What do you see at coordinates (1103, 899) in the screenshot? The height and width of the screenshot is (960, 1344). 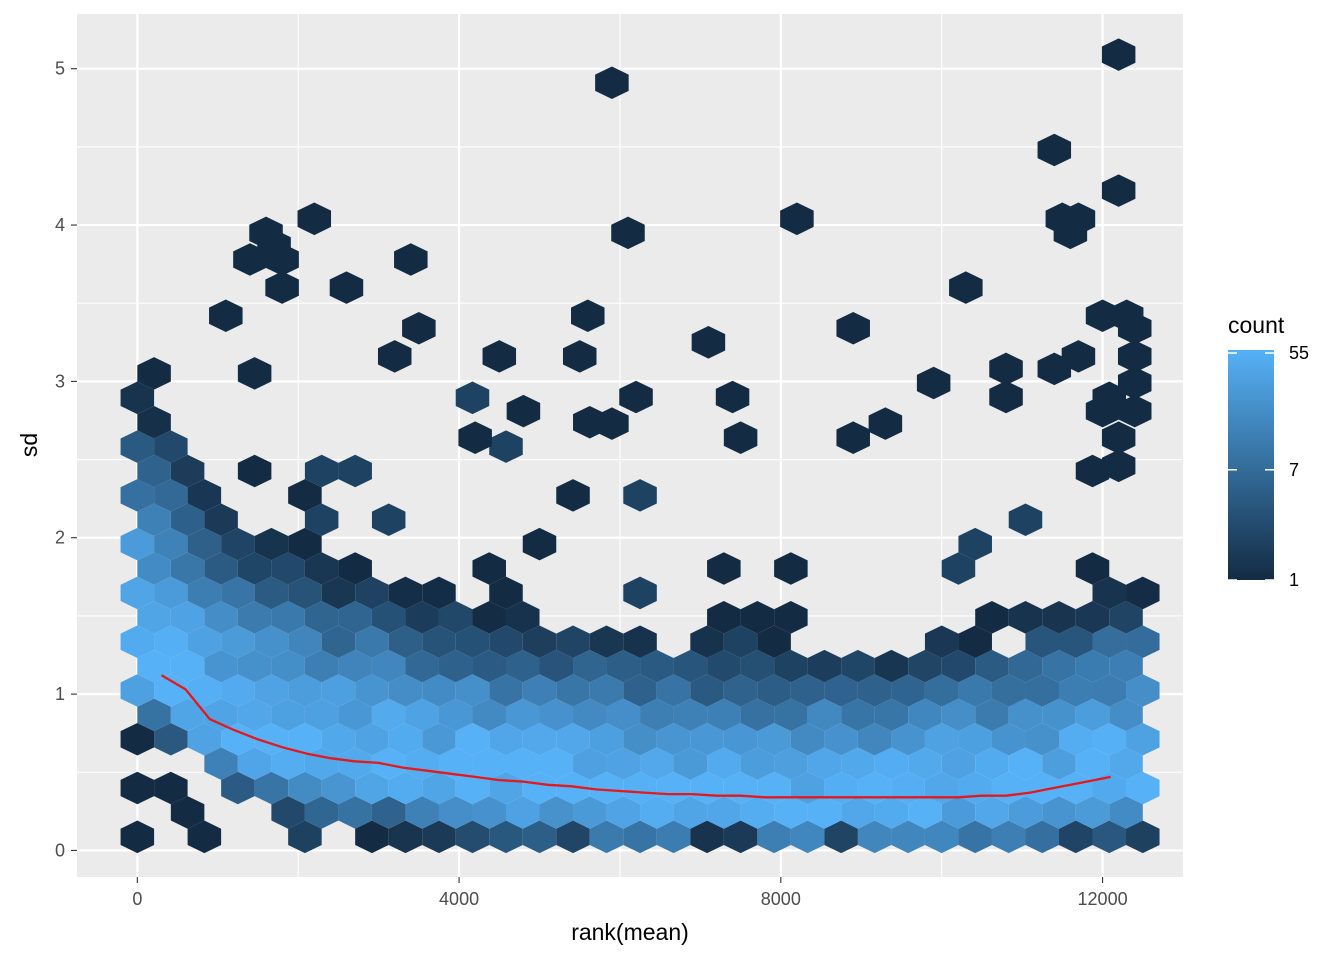 I see `x-tick-label: 12000` at bounding box center [1103, 899].